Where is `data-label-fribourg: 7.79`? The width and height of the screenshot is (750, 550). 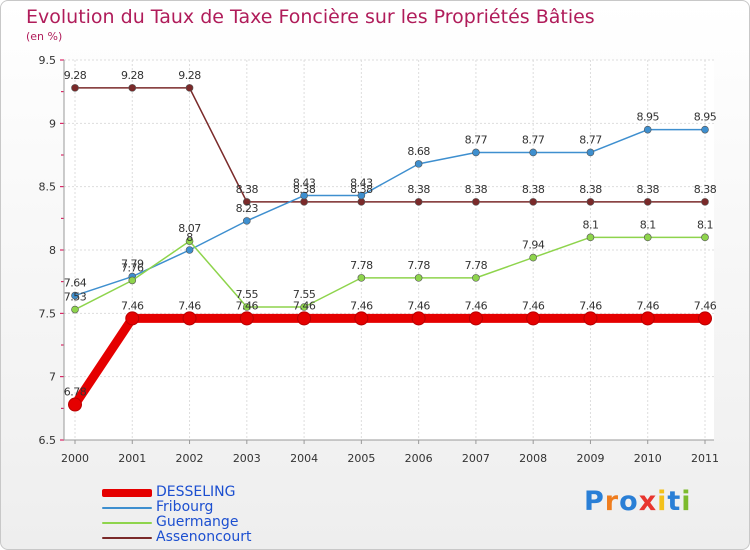 data-label-fribourg: 7.79 is located at coordinates (132, 264).